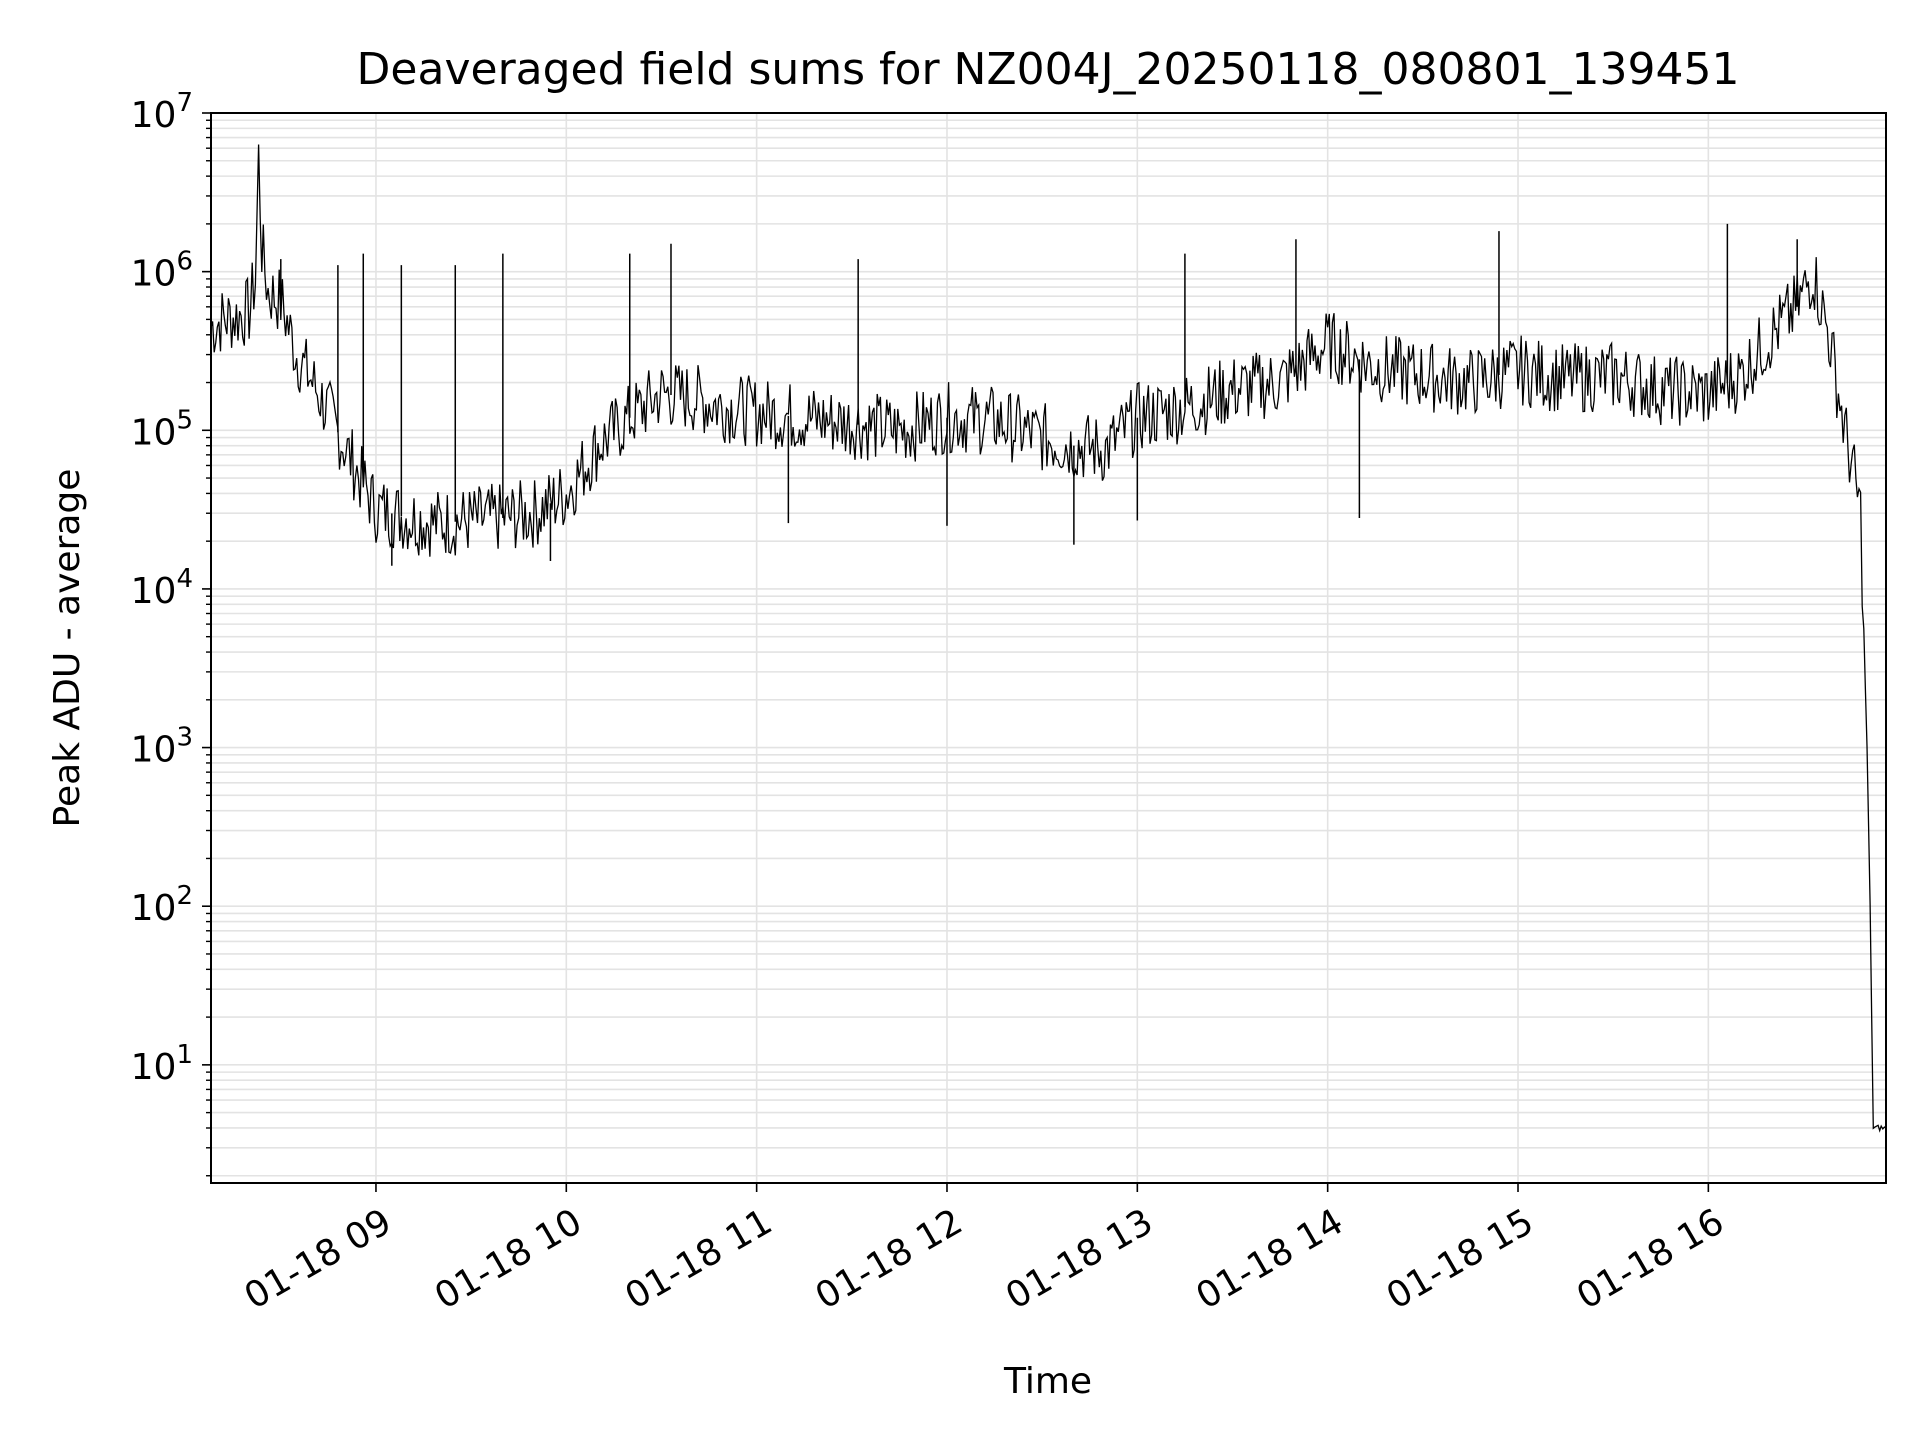 The width and height of the screenshot is (1920, 1440). What do you see at coordinates (67, 648) in the screenshot?
I see `y-axis-label: Peak ADU - average` at bounding box center [67, 648].